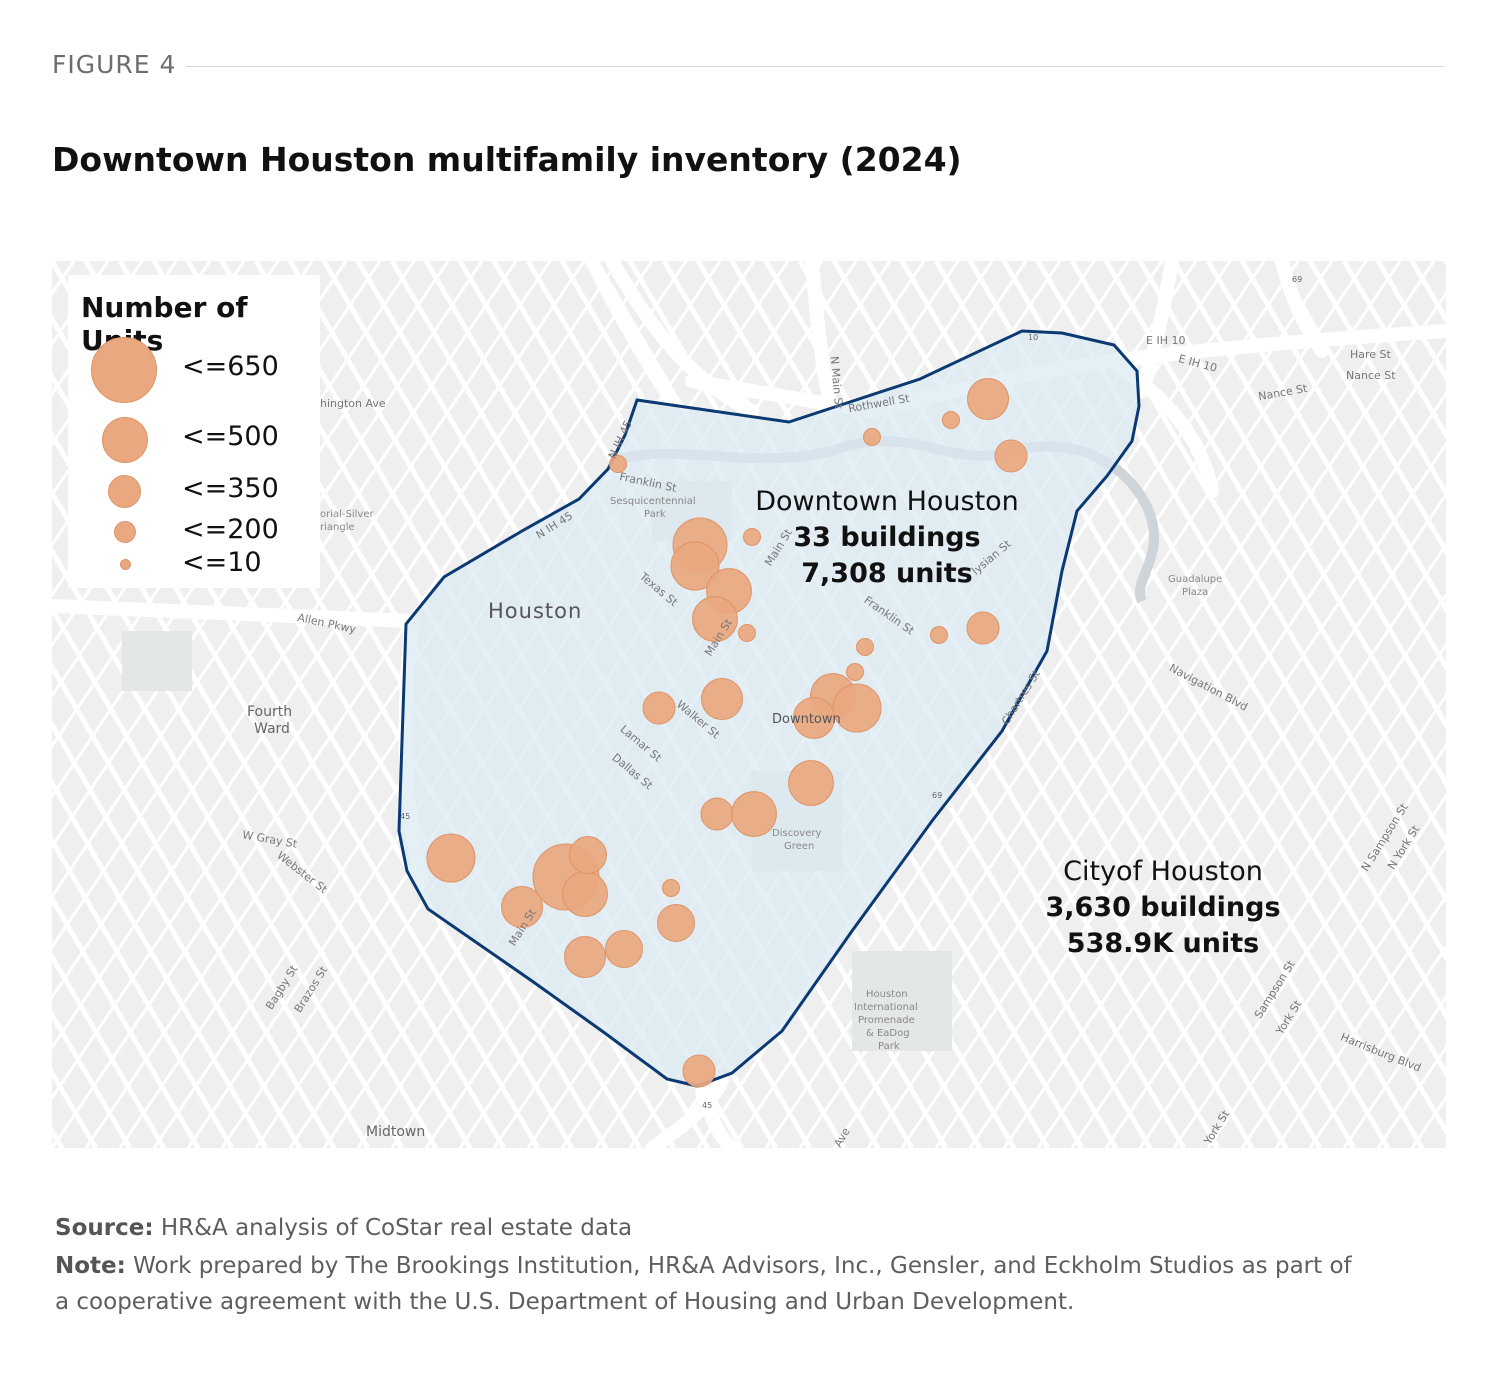 Image resolution: width=1500 pixels, height=1375 pixels. I want to click on street-label: hington Ave, so click(353, 403).